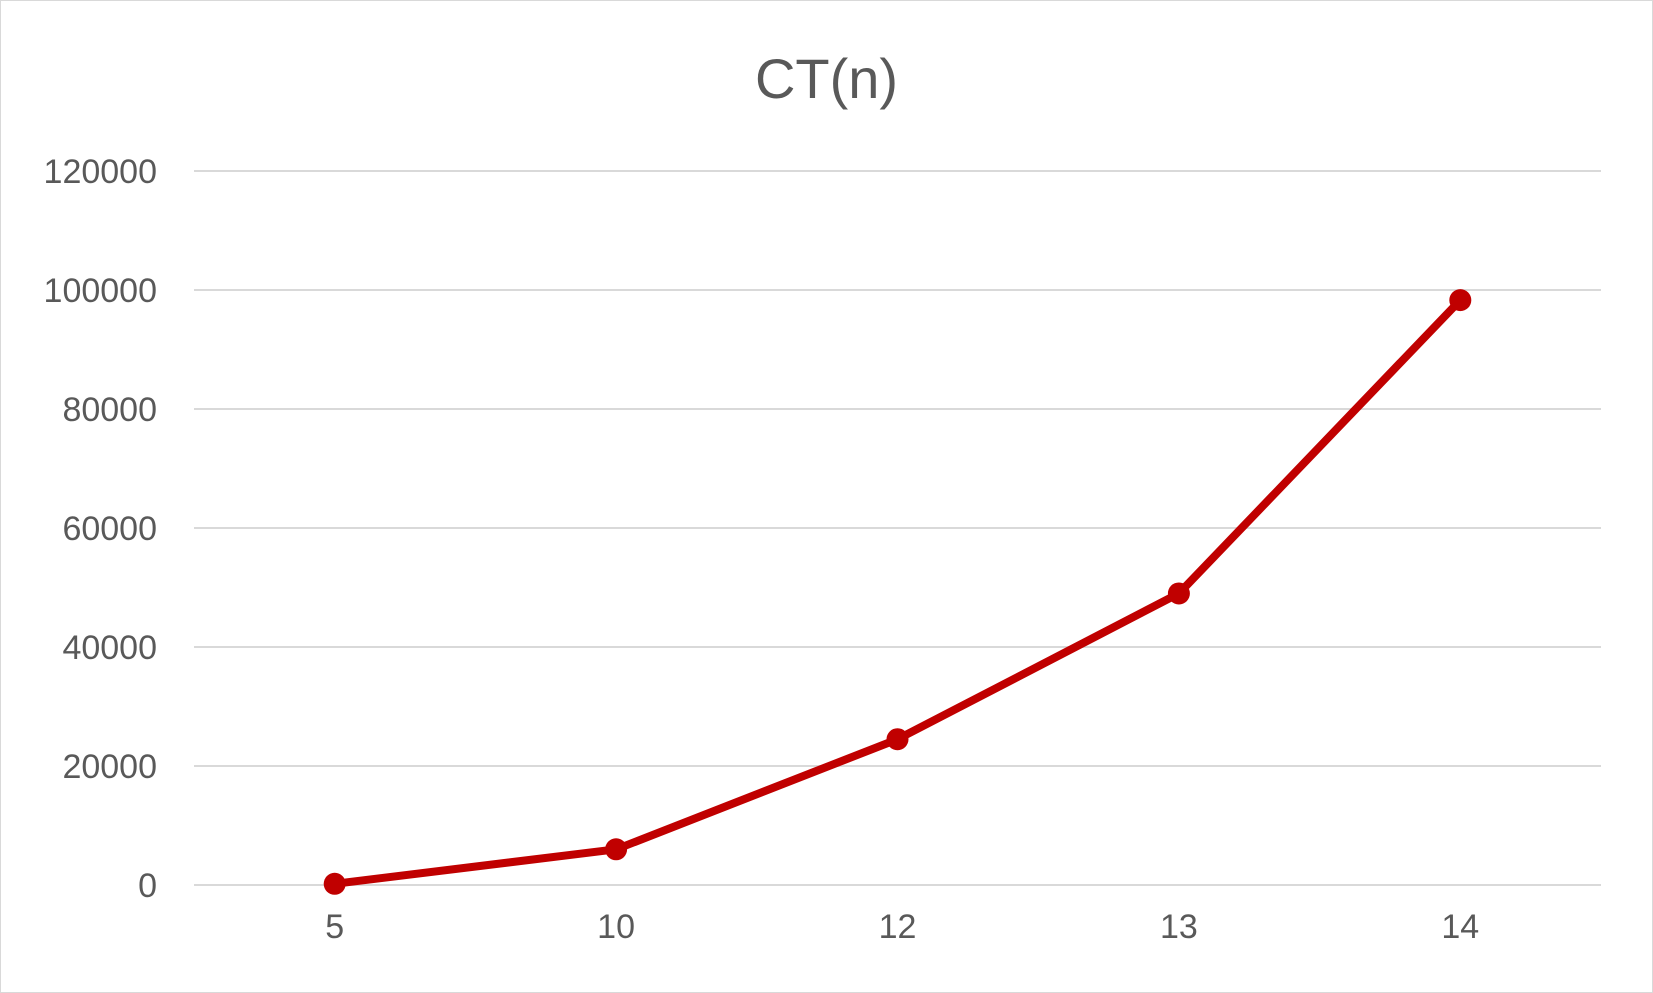 Image resolution: width=1653 pixels, height=993 pixels. I want to click on x-tick-label: 13, so click(1179, 927).